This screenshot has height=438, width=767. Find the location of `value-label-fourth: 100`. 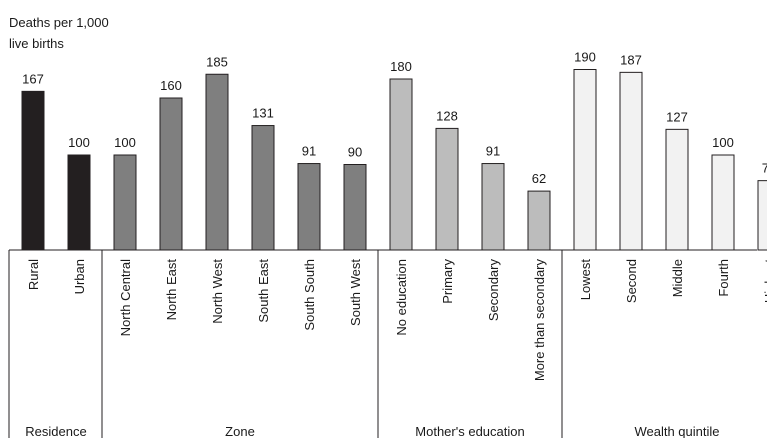

value-label-fourth: 100 is located at coordinates (723, 142).